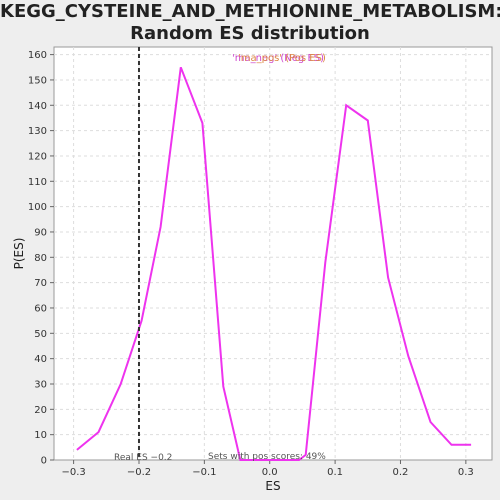  I want to click on y-tick-label: 50, so click(40, 334).